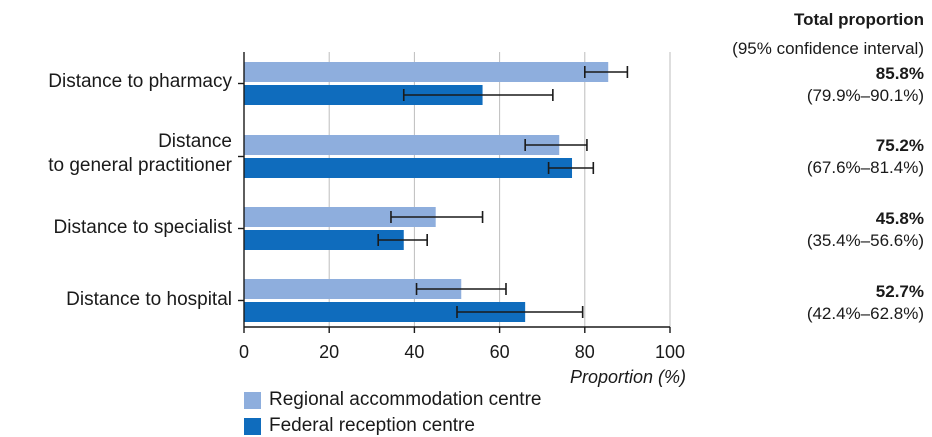 The width and height of the screenshot is (932, 437). What do you see at coordinates (865, 95) in the screenshot?
I see `total-proportion-ci: (79.9%–90.1%)` at bounding box center [865, 95].